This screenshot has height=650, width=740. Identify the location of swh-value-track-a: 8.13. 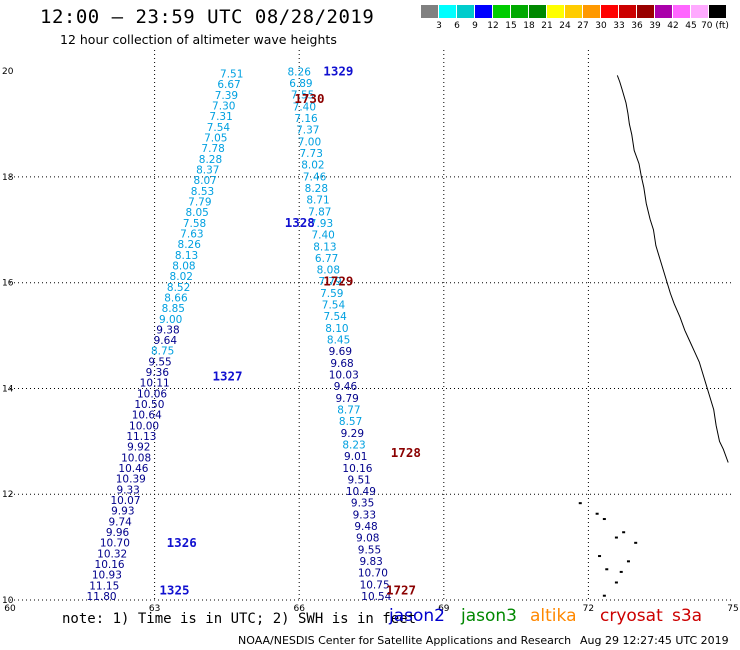
(186, 256).